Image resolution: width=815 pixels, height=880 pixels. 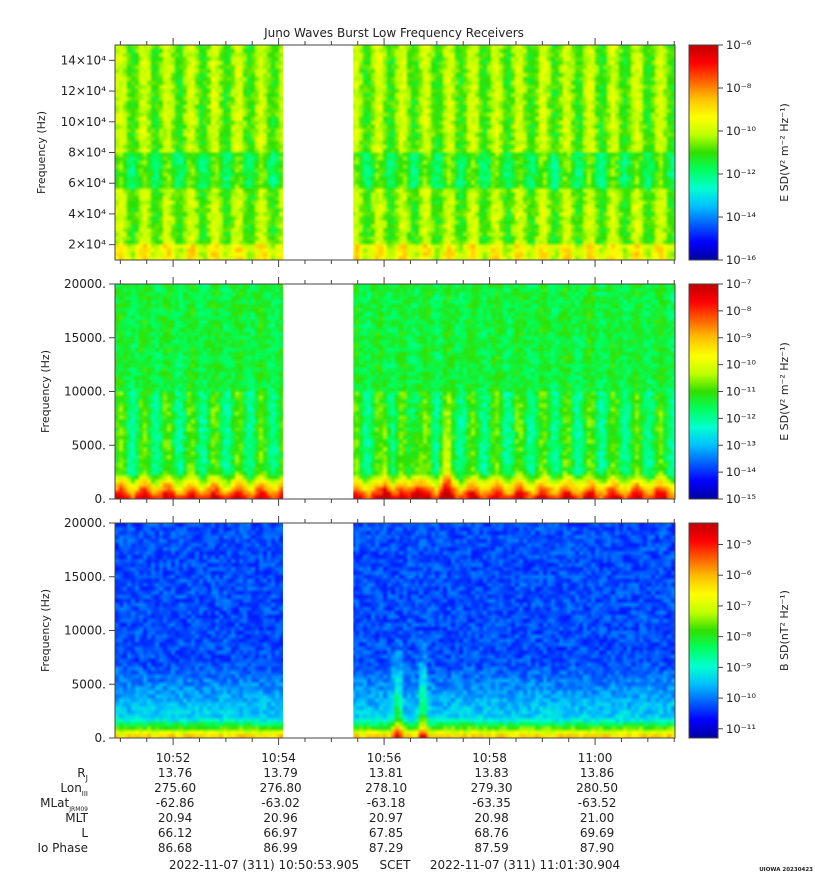 I want to click on colorbar-tick-label: 10⁻⁵, so click(x=739, y=545).